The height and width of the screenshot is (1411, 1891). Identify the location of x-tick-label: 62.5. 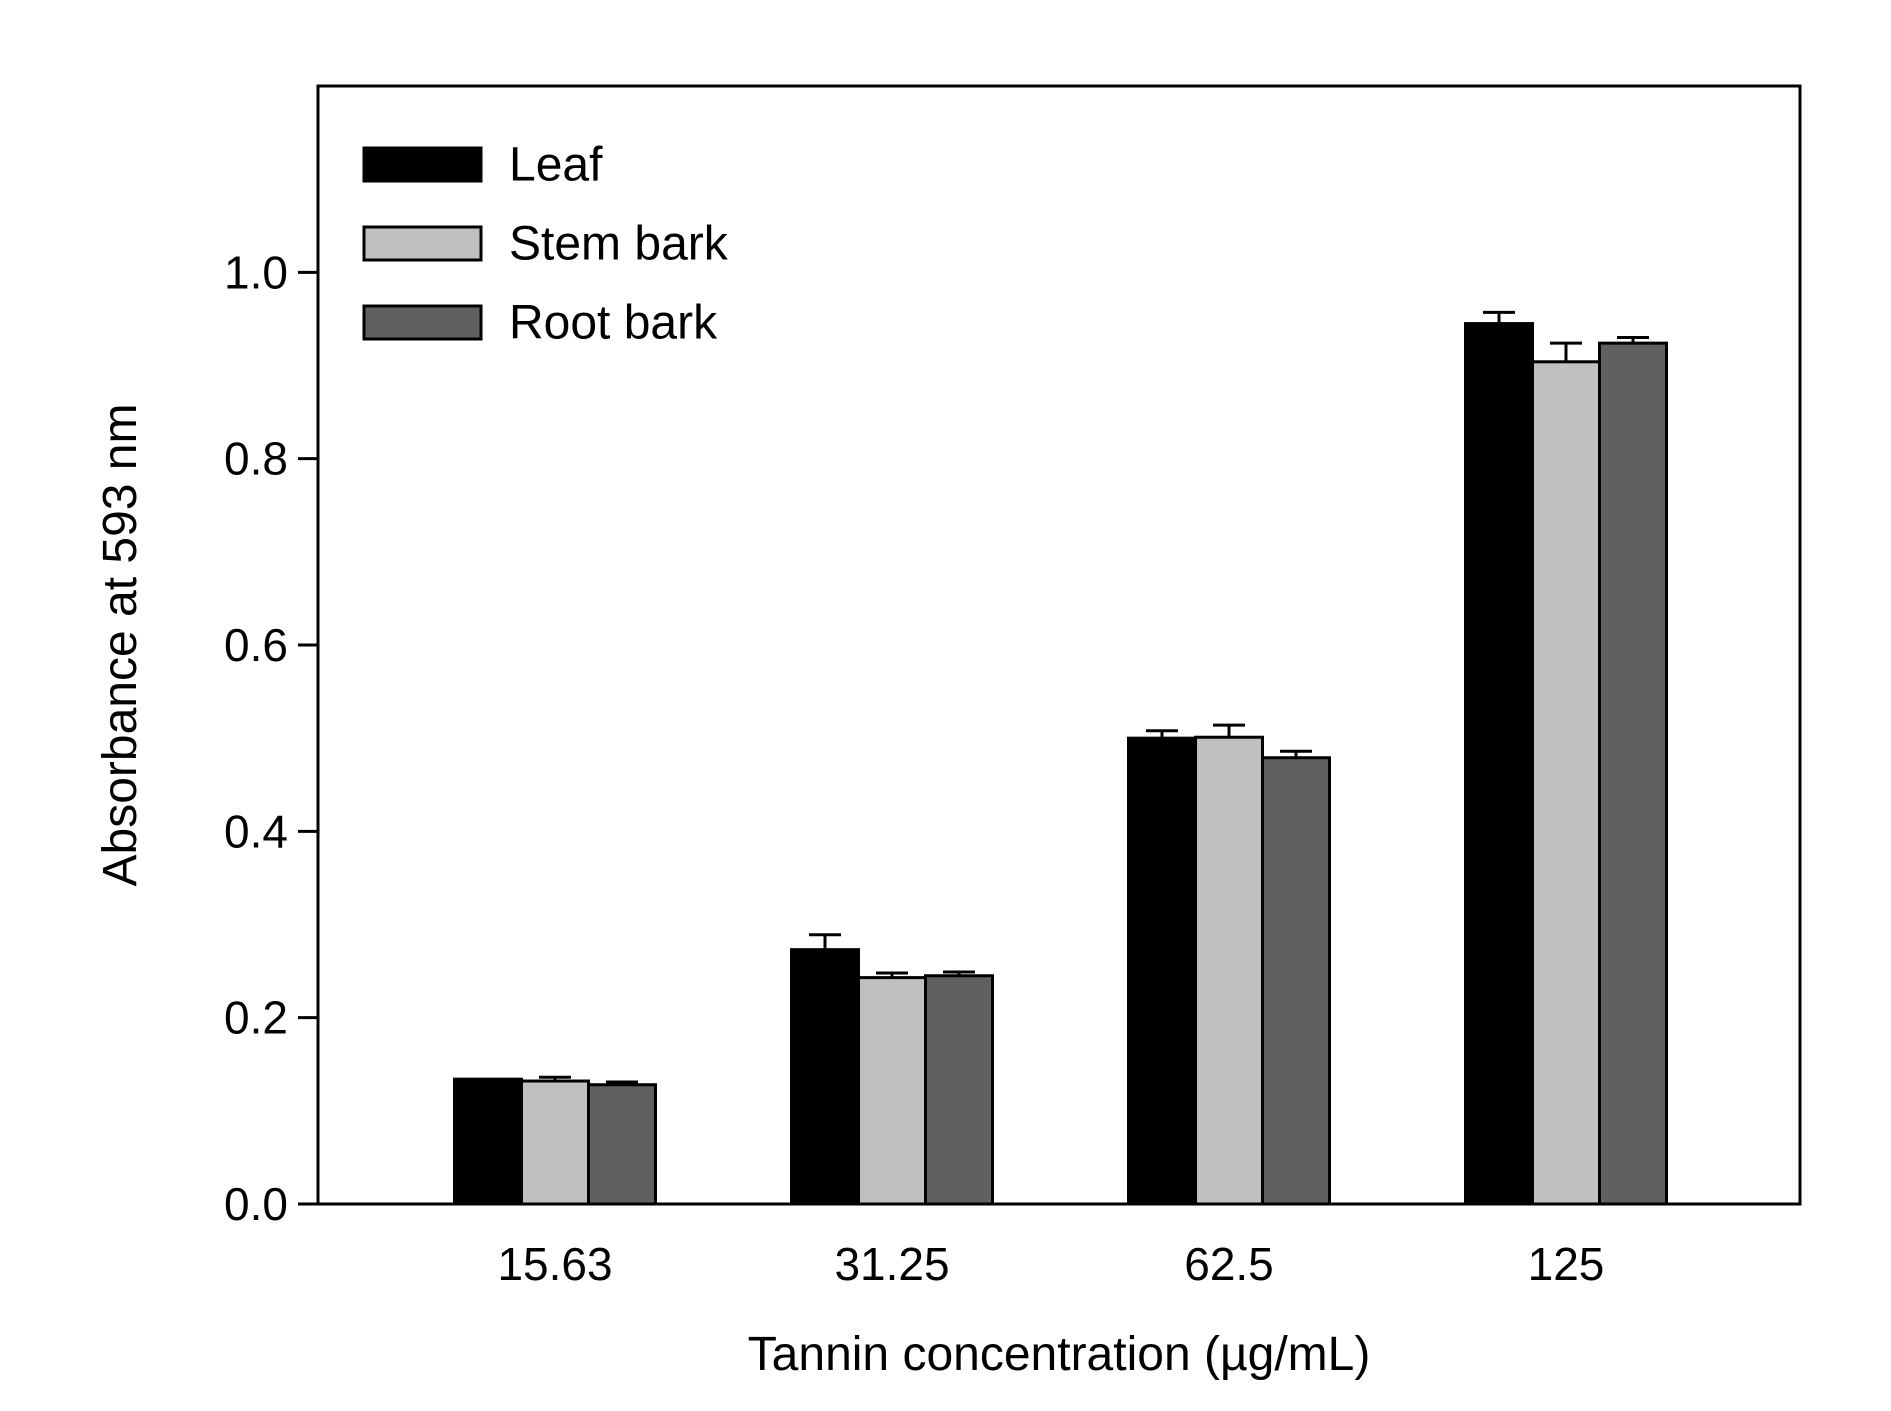
(1229, 1264).